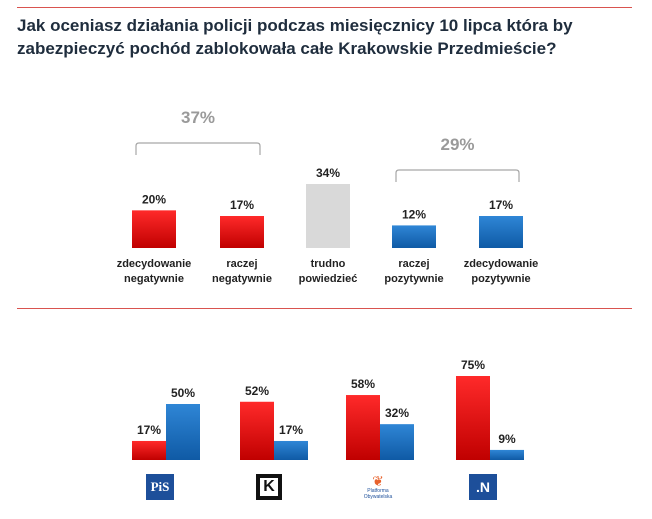 The width and height of the screenshot is (652, 519). What do you see at coordinates (363, 427) in the screenshot?
I see `party-bar-3-negatywnie` at bounding box center [363, 427].